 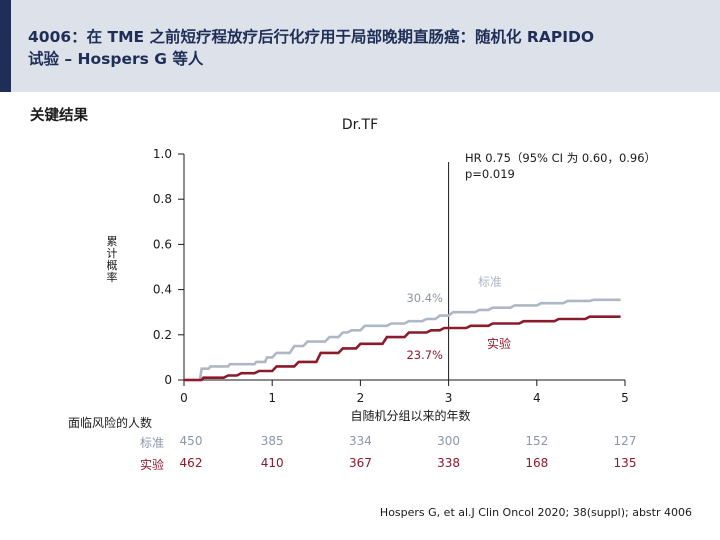 I want to click on risk-cell: 410, so click(x=272, y=463).